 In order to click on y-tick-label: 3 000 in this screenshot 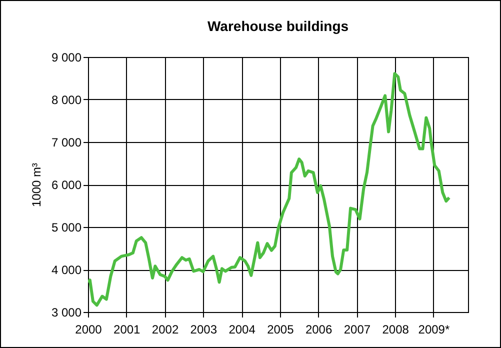, I will do `click(66, 313)`.